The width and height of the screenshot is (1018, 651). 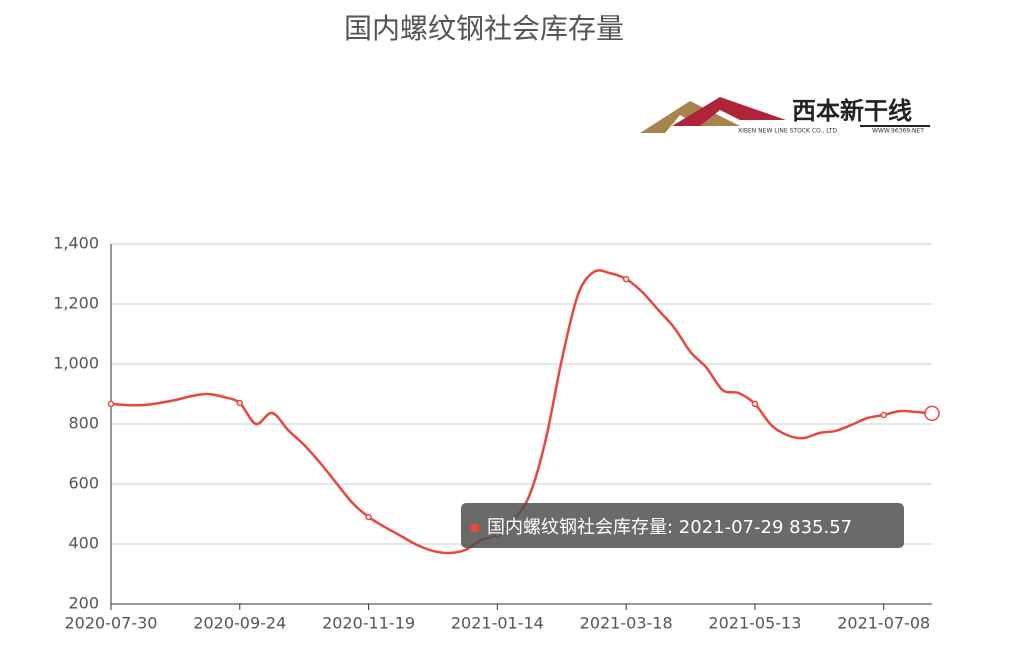 What do you see at coordinates (898, 131) in the screenshot?
I see `logo-site: WWW.96369.NET` at bounding box center [898, 131].